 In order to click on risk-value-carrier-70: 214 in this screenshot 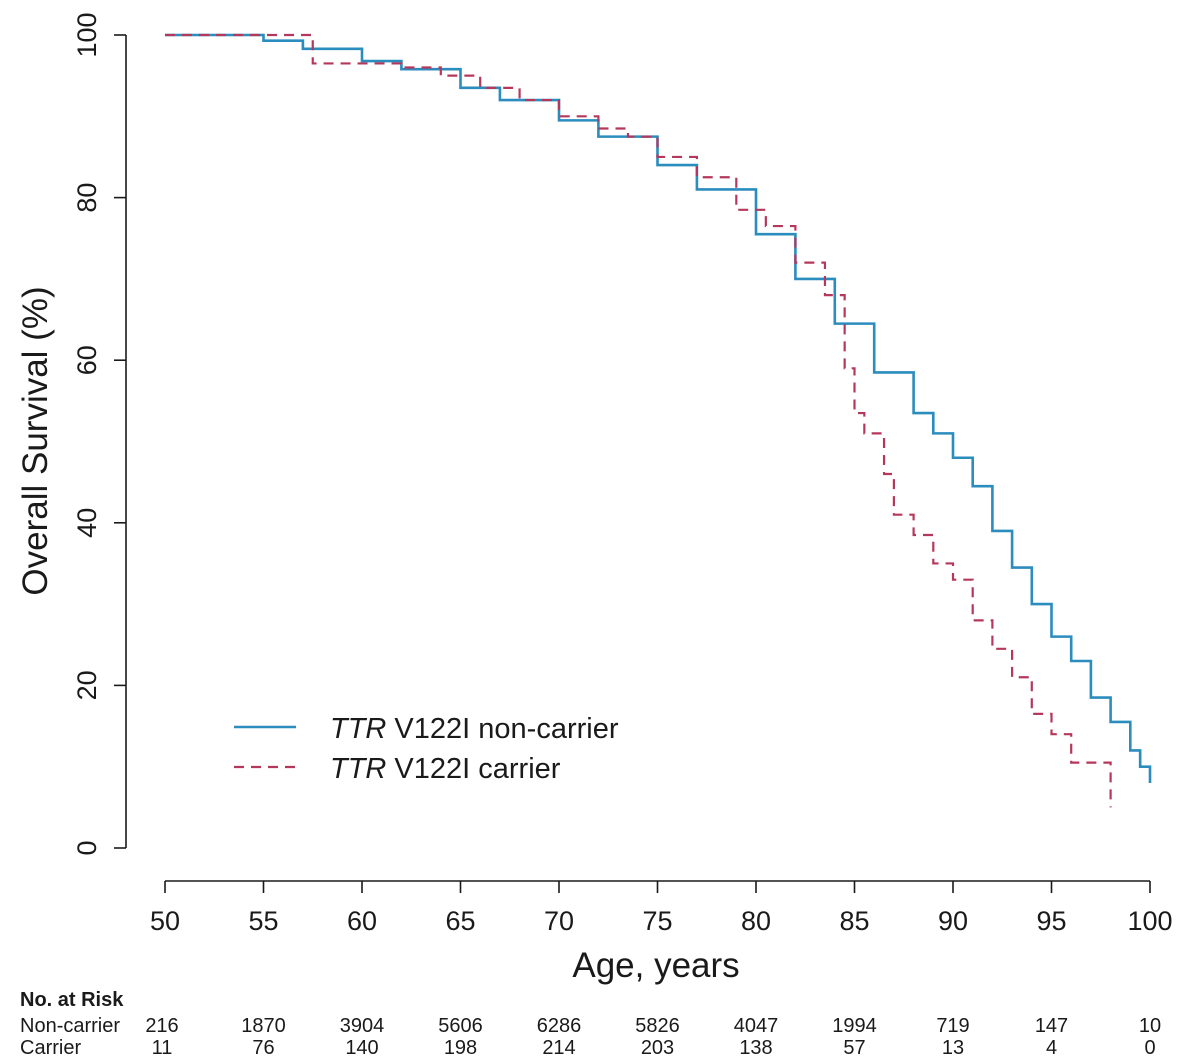, I will do `click(558, 1048)`.